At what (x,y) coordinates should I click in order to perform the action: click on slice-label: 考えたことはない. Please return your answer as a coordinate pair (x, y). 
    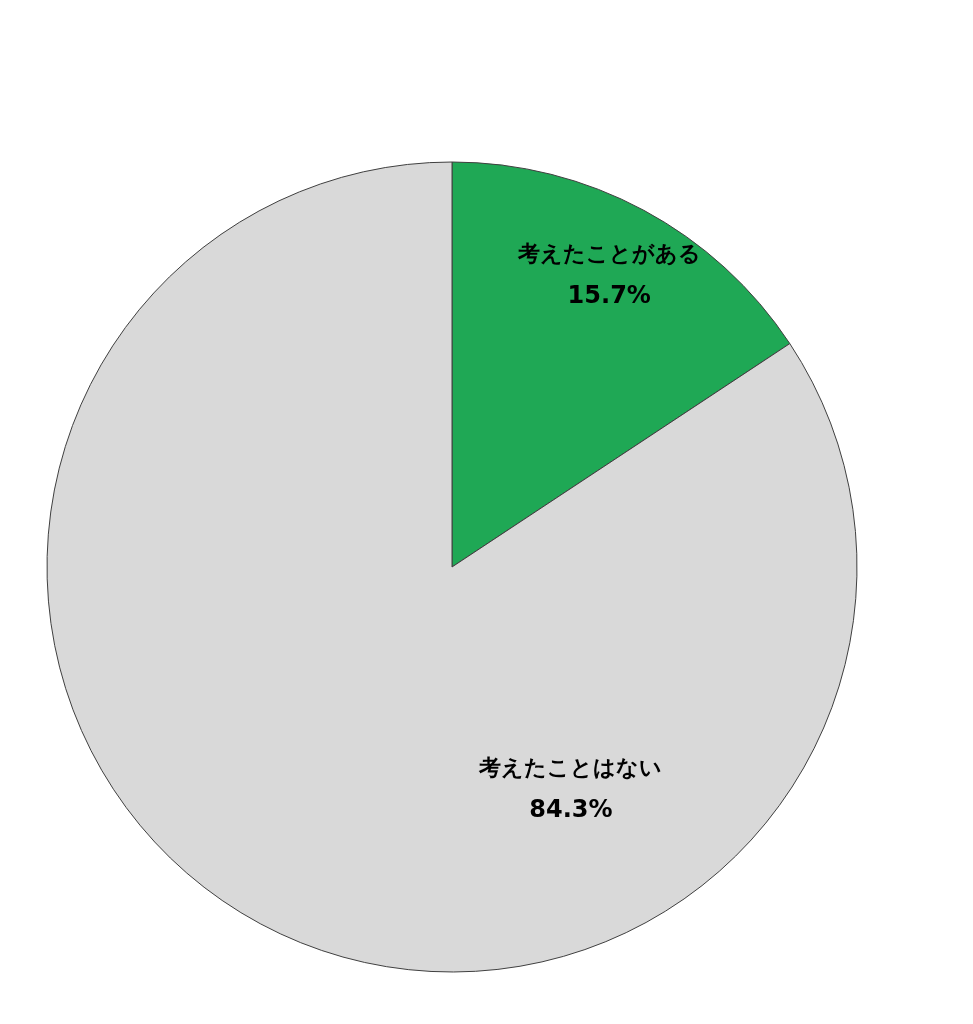
    Looking at the image, I should click on (570, 768).